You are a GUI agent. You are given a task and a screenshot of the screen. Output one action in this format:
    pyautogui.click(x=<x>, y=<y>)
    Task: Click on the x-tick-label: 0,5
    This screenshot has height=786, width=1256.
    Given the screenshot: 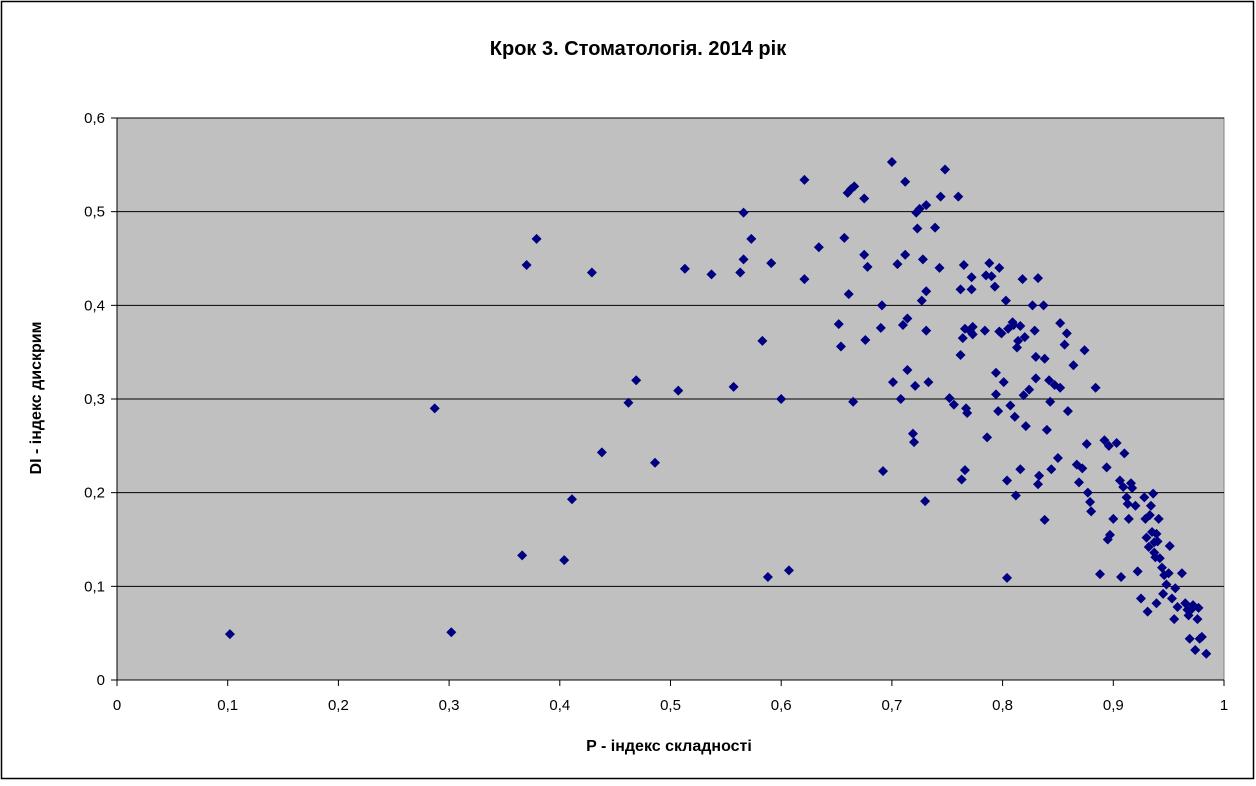 What is the action you would take?
    pyautogui.click(x=670, y=705)
    